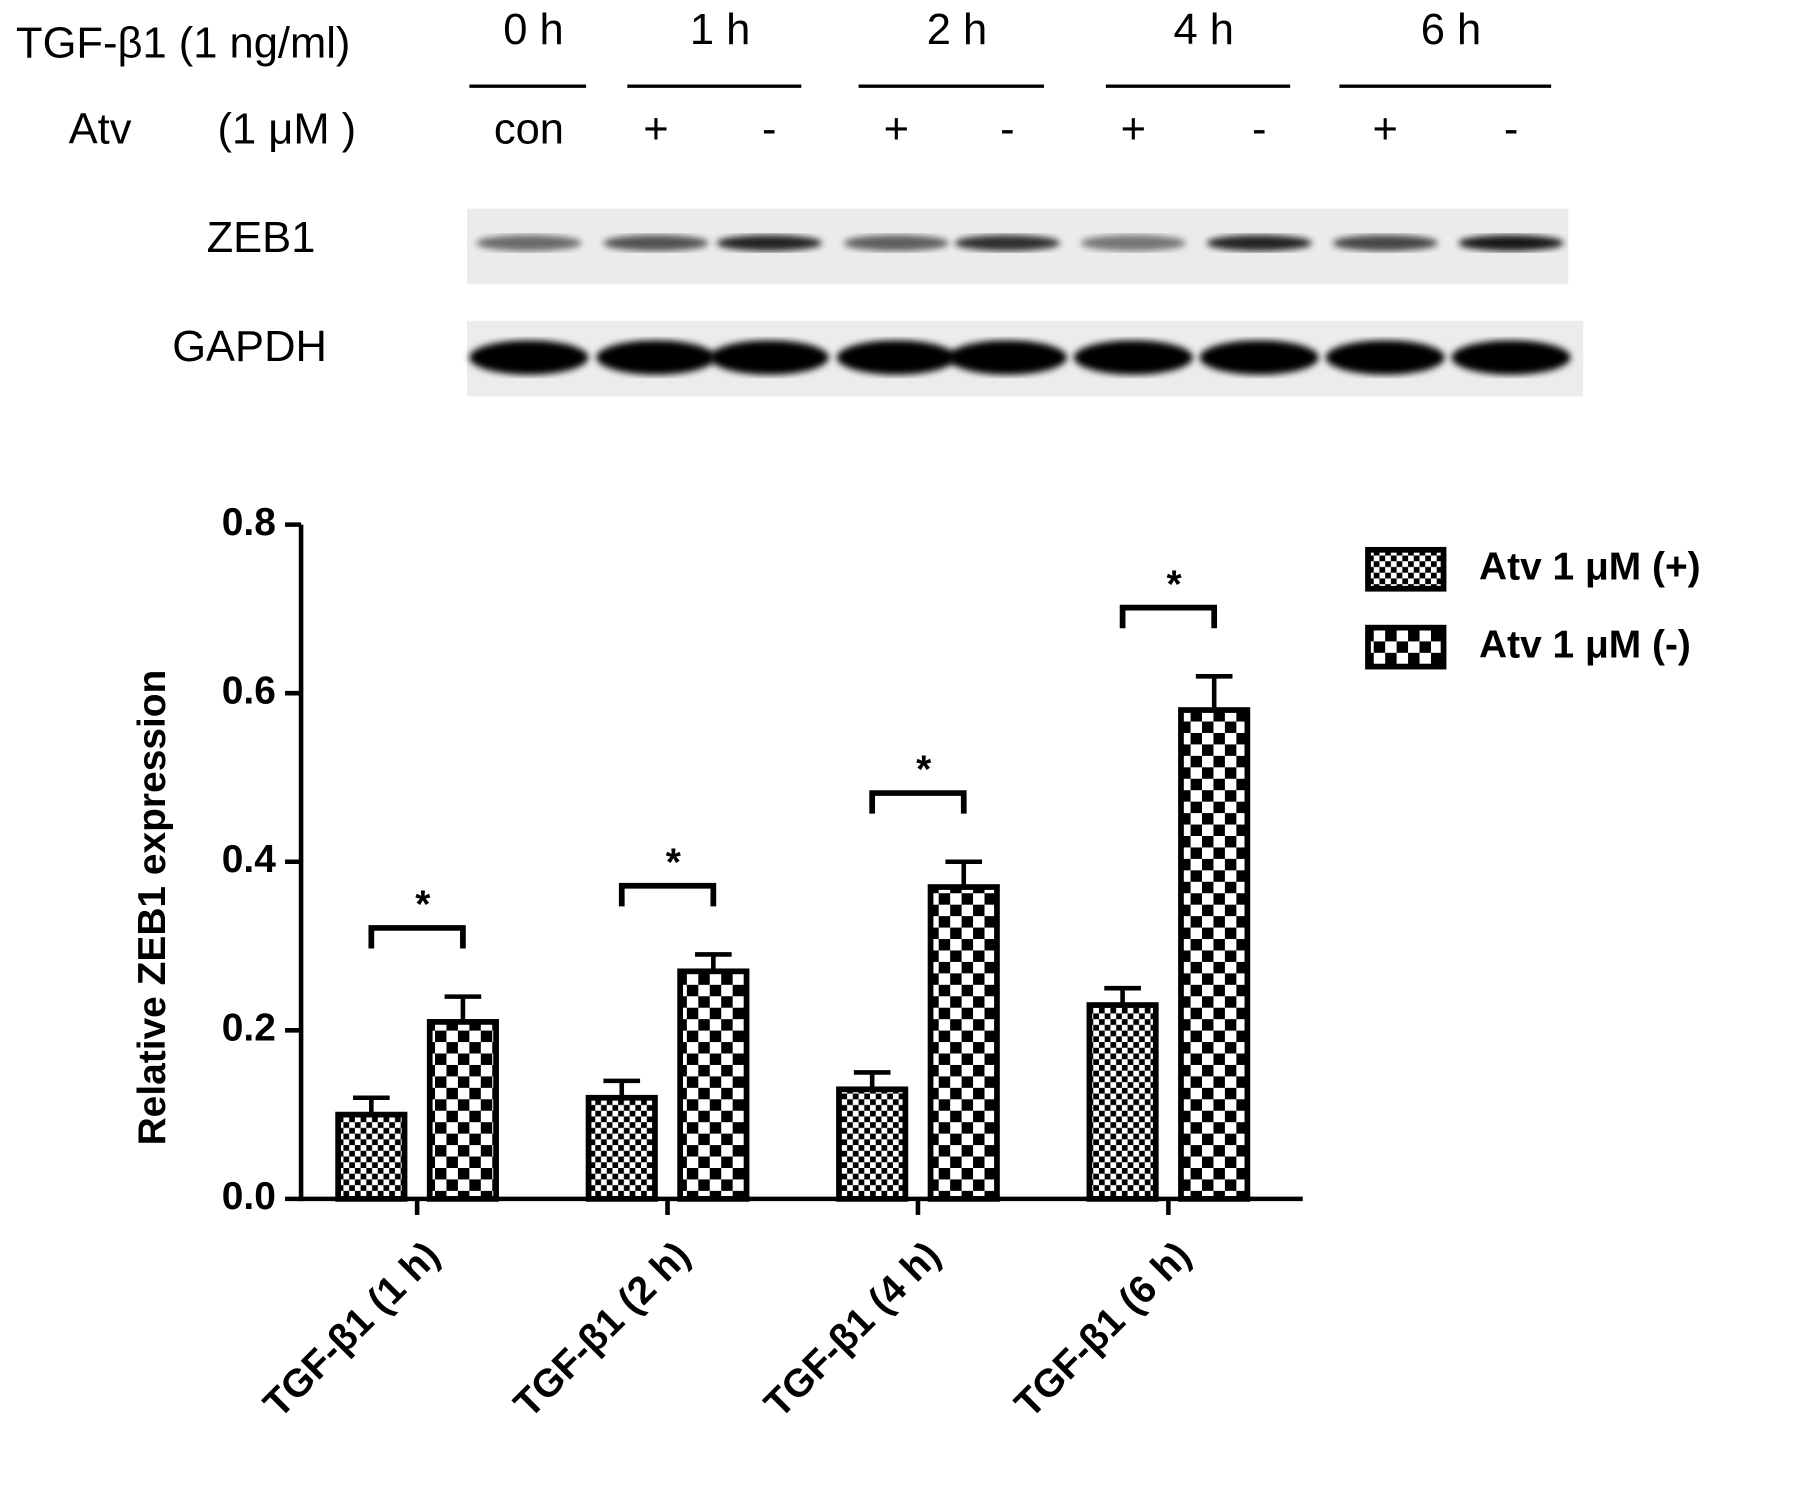 The height and width of the screenshot is (1498, 1795). Describe the element at coordinates (261, 238) in the screenshot. I see `protein-label: ZEB1` at that location.